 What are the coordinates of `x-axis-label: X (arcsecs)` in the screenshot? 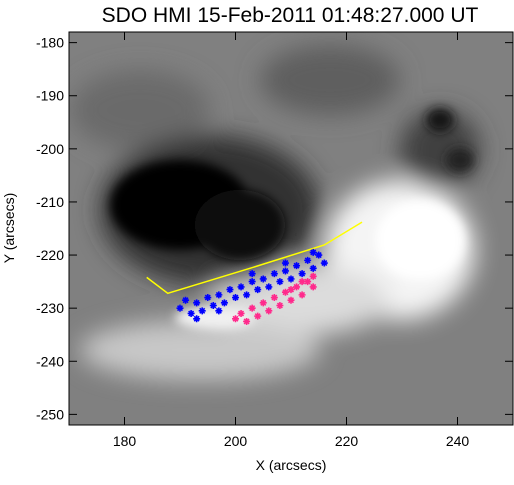 It's located at (291, 465).